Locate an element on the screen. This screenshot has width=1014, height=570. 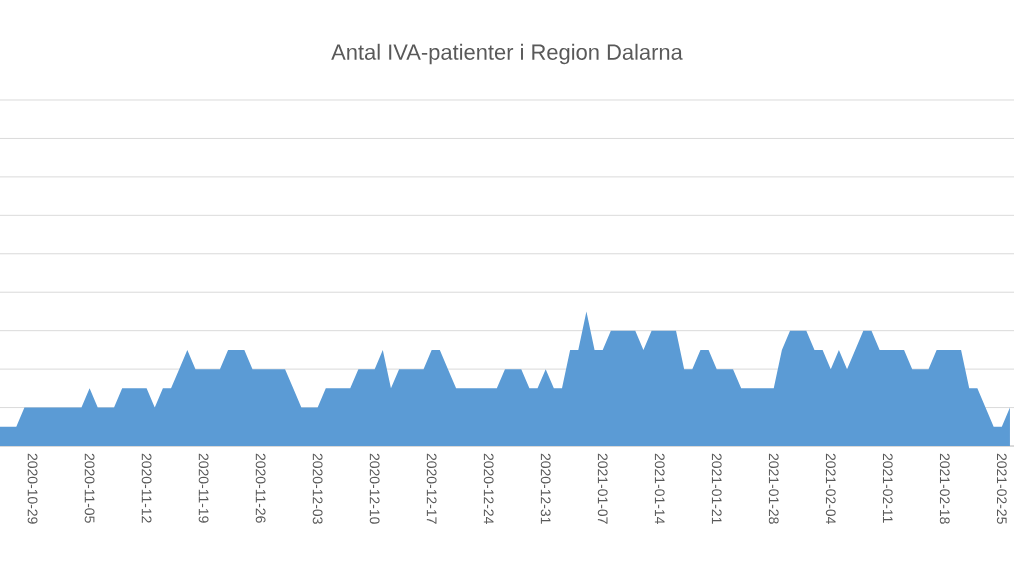
chart-title: Antal IVA-patienter i Region Dalarna is located at coordinates (507, 54).